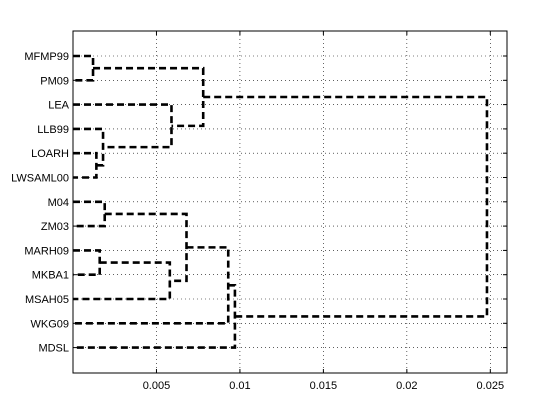 The height and width of the screenshot is (420, 560). What do you see at coordinates (53, 130) in the screenshot?
I see `leaf-label-llb99: LLB99` at bounding box center [53, 130].